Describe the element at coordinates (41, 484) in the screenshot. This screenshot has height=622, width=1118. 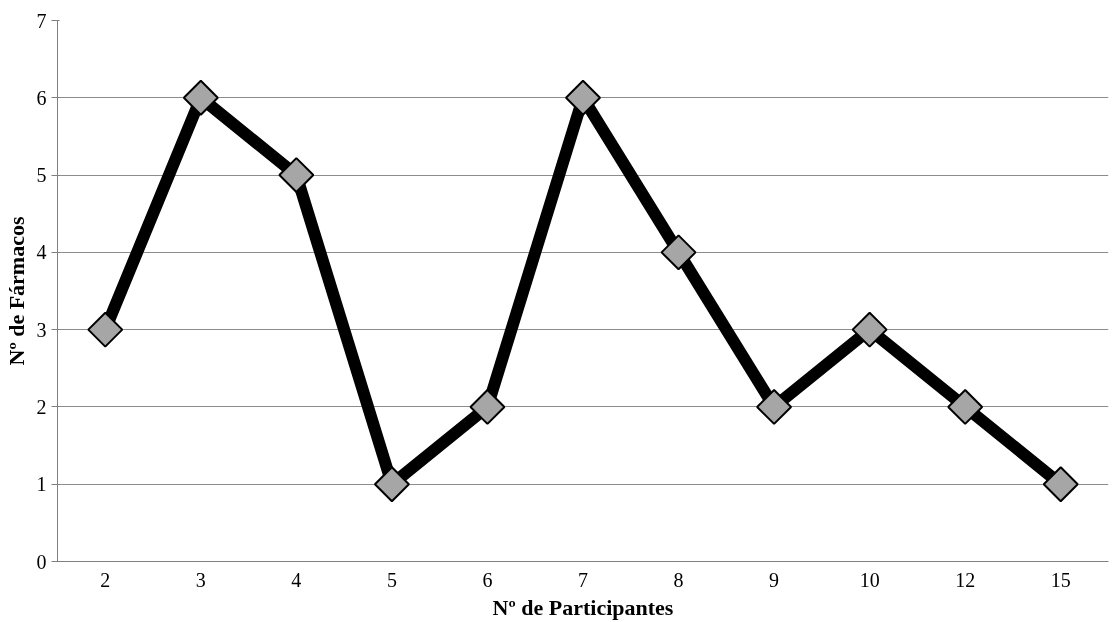
I see `y-tick-label: 1` at that location.